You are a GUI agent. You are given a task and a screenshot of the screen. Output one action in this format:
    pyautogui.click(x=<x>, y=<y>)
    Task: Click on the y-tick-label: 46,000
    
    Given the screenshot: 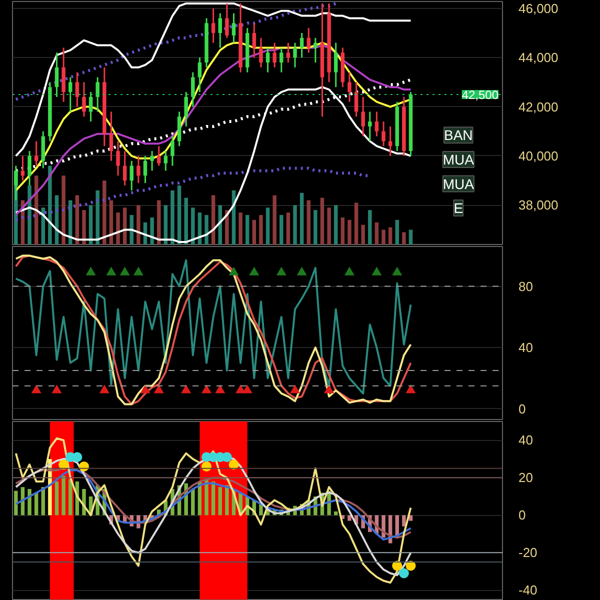 What is the action you would take?
    pyautogui.click(x=538, y=8)
    